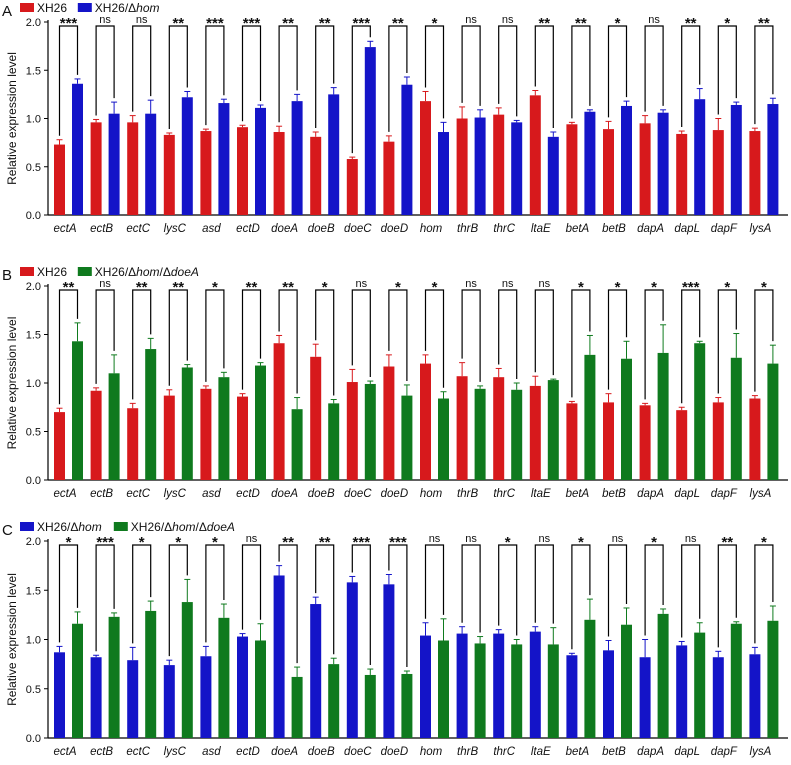  Describe the element at coordinates (12, 639) in the screenshot. I see `y-axis-label: Relative expression level` at that location.